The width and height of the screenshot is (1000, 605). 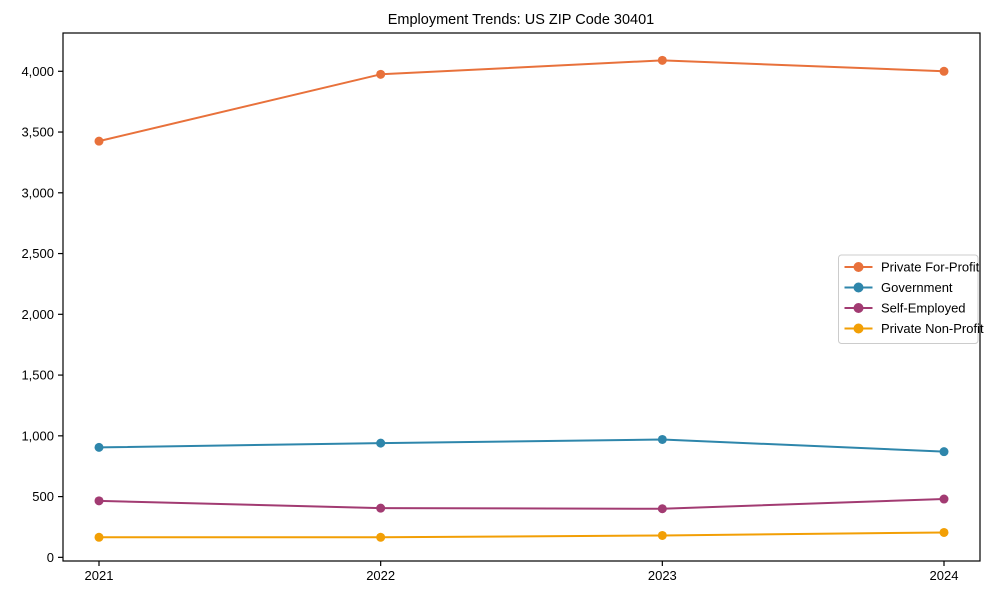 What do you see at coordinates (380, 575) in the screenshot?
I see `x-tick-label: 2022` at bounding box center [380, 575].